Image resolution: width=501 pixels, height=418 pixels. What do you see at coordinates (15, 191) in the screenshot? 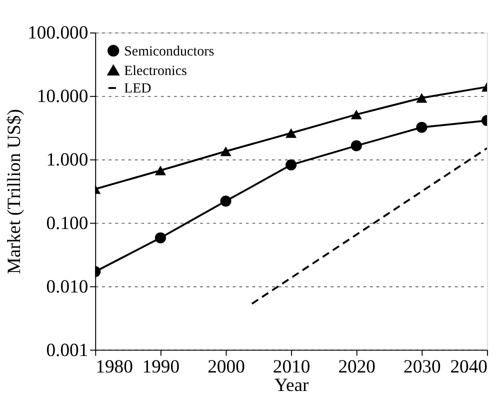
I see `y-axis-title: Market (Trillion US$)` at bounding box center [15, 191].